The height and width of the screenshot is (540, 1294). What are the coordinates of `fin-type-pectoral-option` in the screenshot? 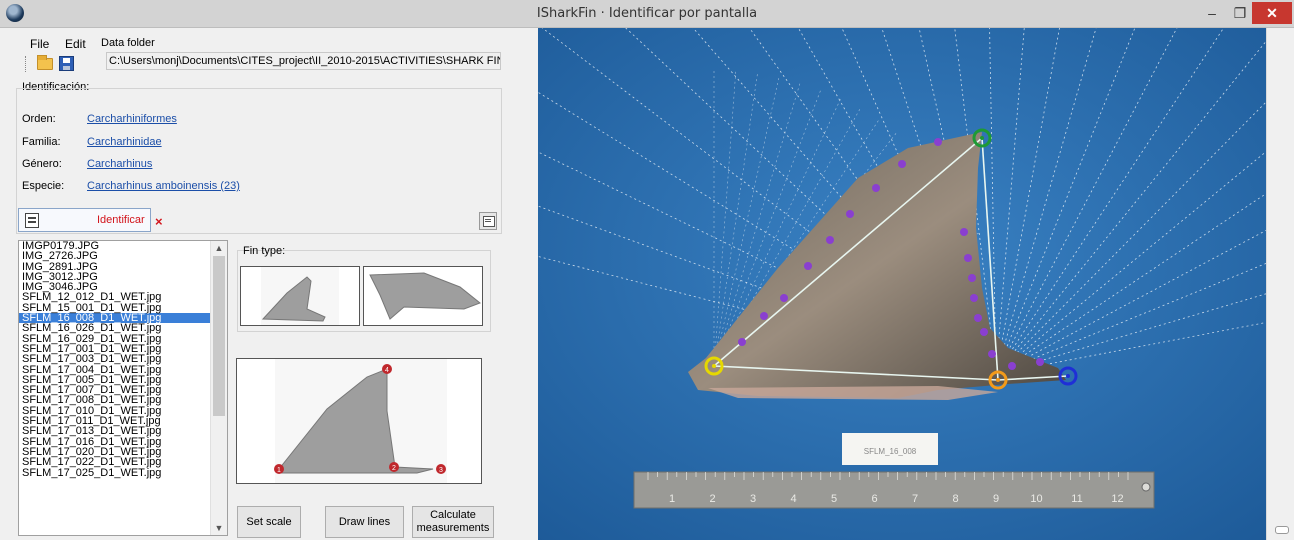 It's located at (423, 296).